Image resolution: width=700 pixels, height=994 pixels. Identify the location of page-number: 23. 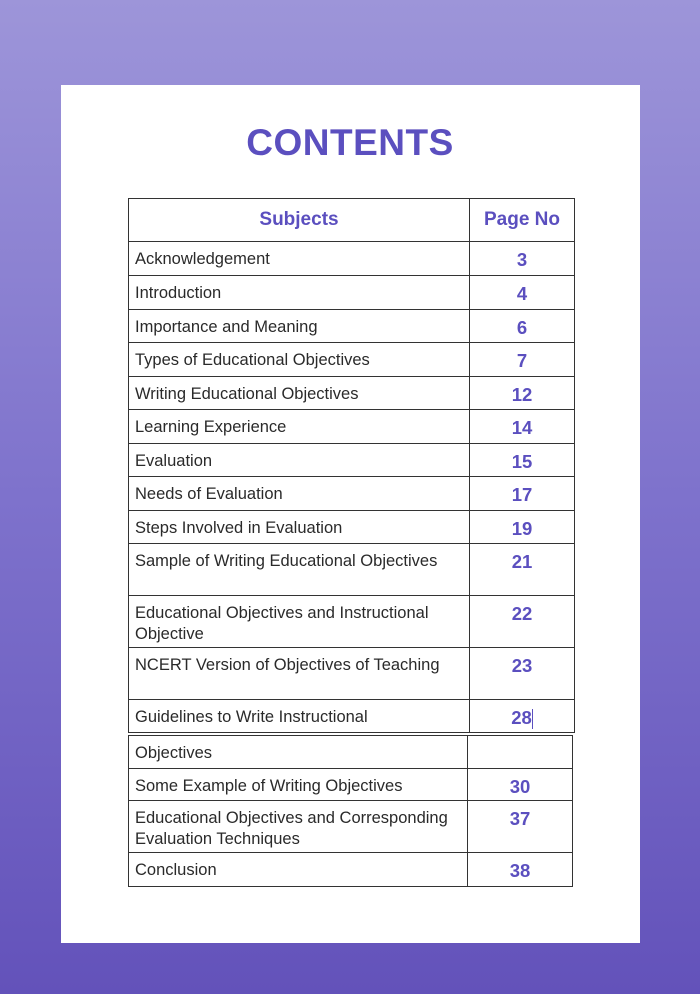
(522, 665).